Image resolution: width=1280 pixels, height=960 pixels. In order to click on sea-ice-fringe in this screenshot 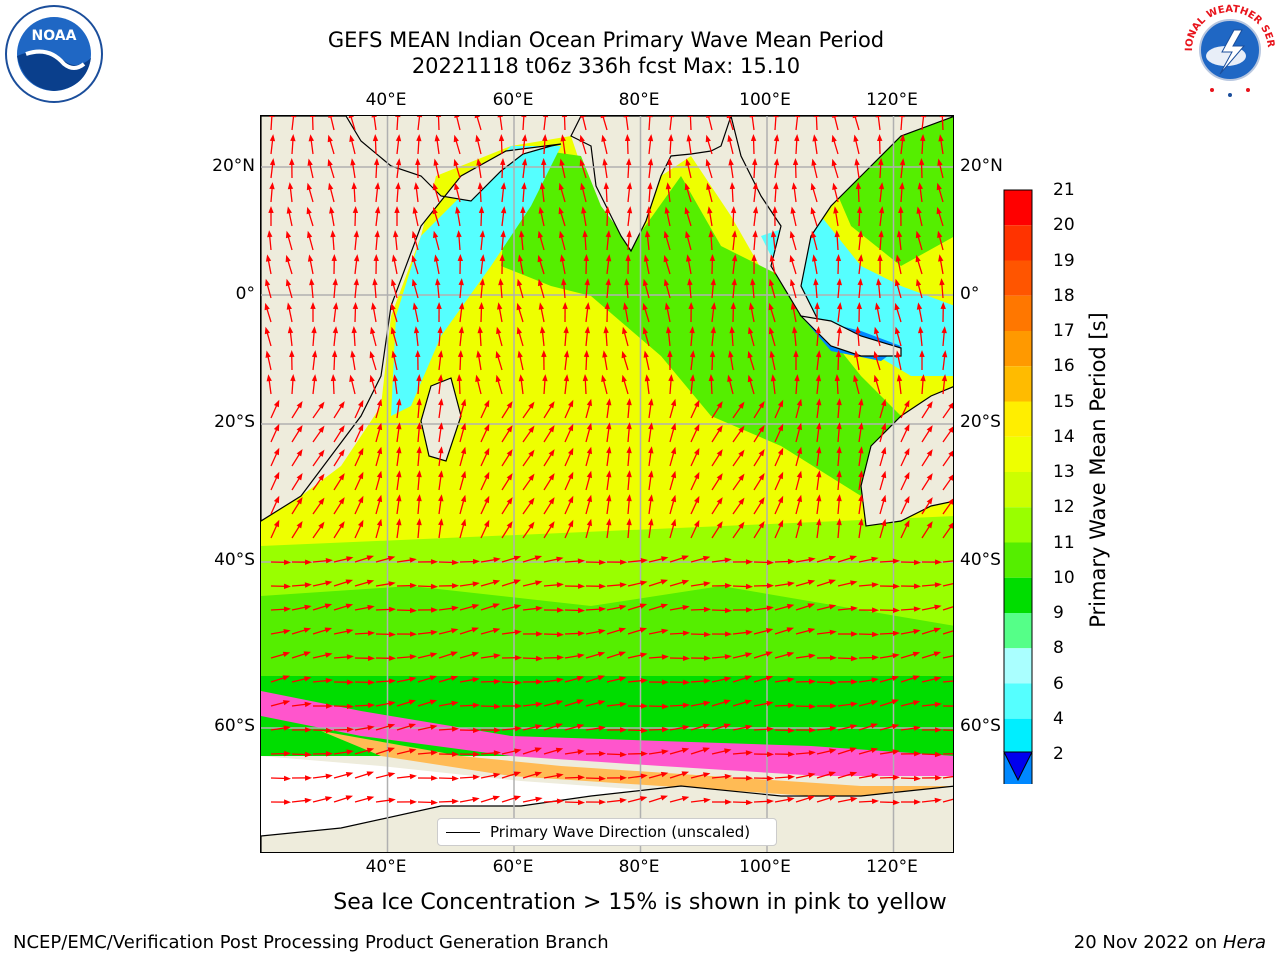, I will do `click(637, 763)`.